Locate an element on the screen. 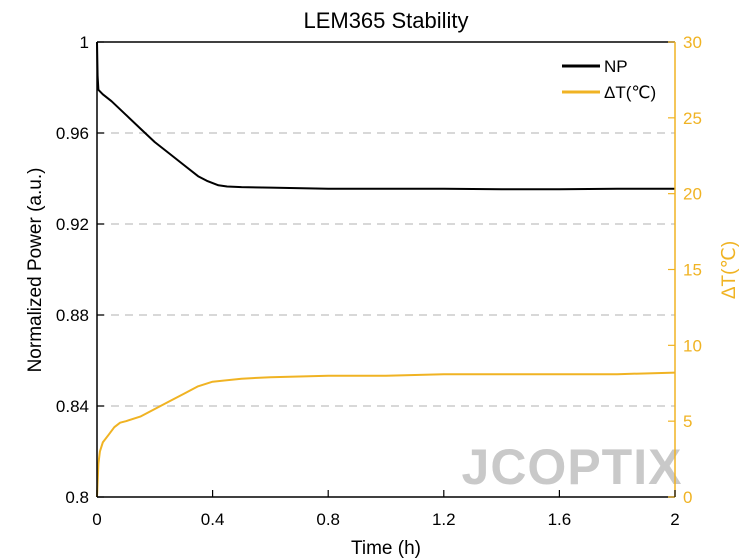  watermark-logo: JCOPTIX is located at coordinates (572, 467).